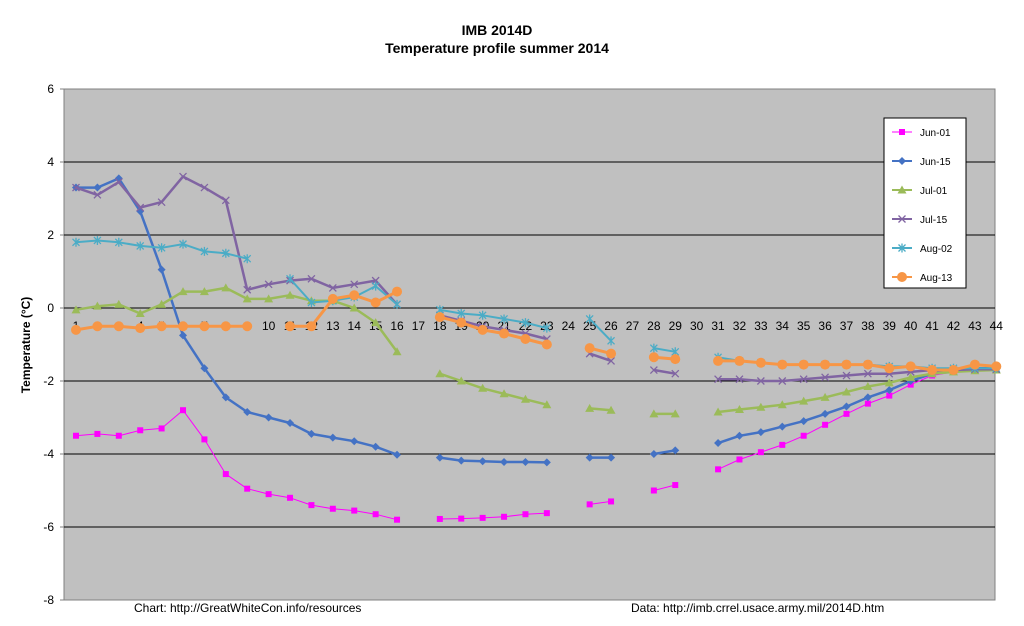 The image size is (1024, 626). What do you see at coordinates (922, 249) in the screenshot?
I see `legend-item: Aug-02` at bounding box center [922, 249].